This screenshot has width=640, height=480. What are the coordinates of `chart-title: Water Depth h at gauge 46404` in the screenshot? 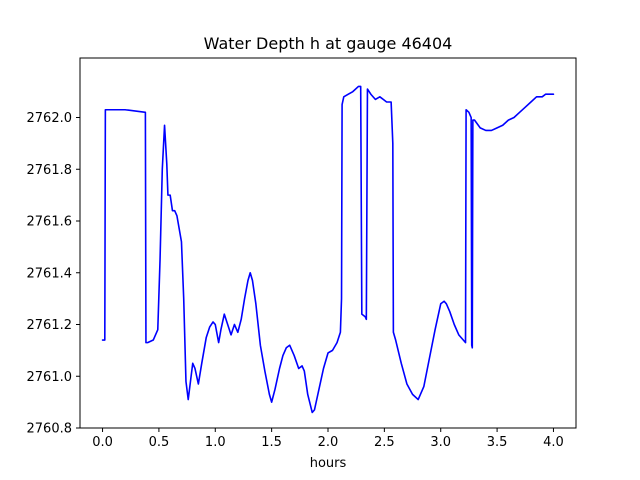 It's located at (328, 43).